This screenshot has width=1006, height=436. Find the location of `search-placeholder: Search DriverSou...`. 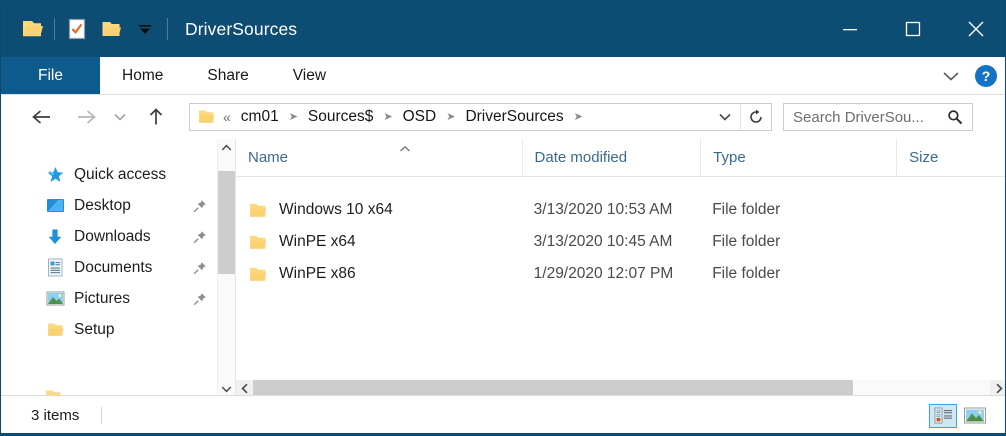

search-placeholder: Search DriverSou... is located at coordinates (858, 117).